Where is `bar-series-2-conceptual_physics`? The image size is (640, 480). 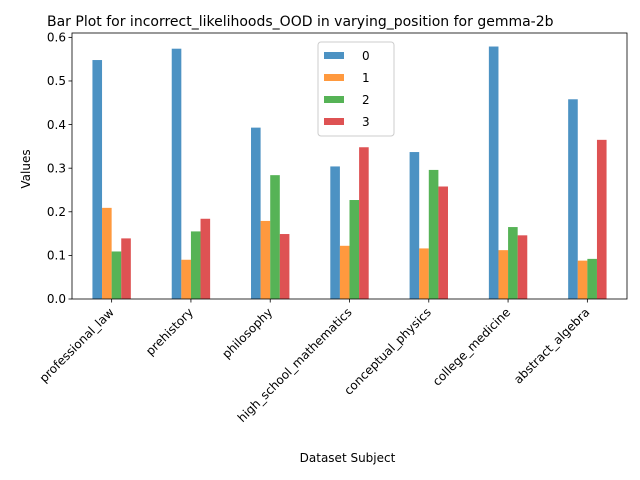
bar-series-2-conceptual_physics is located at coordinates (433, 234).